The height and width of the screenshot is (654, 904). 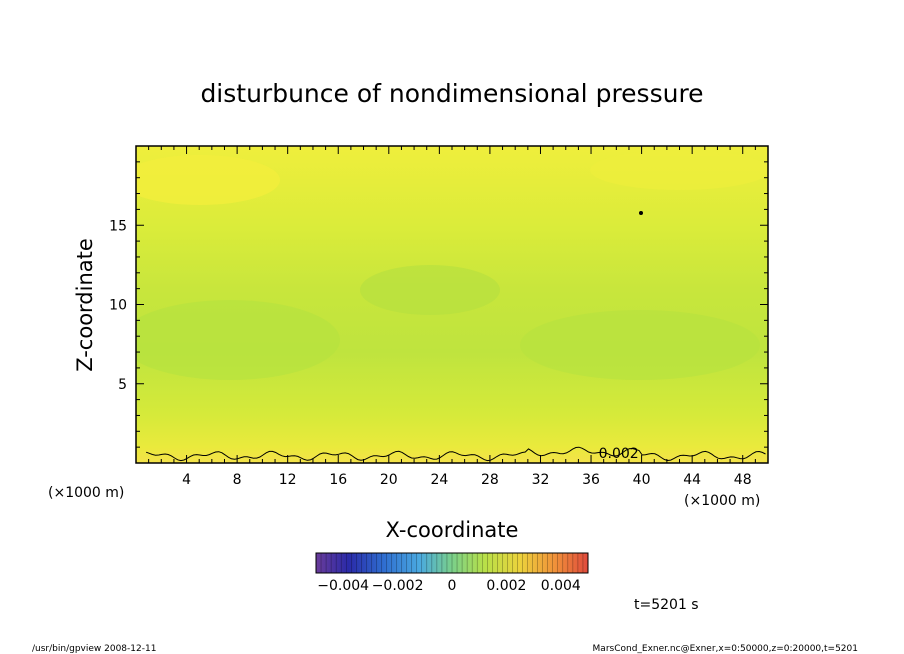 I want to click on x-tick-label: 16, so click(x=338, y=480).